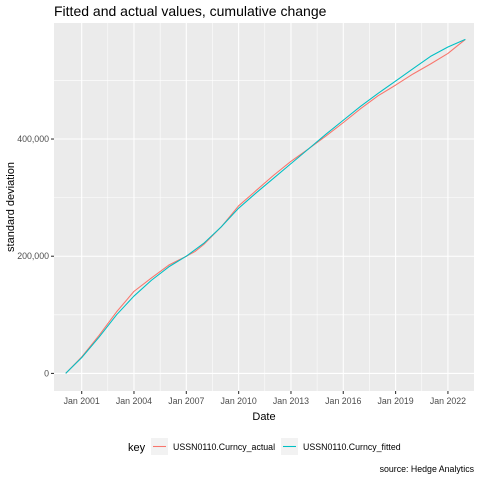  Describe the element at coordinates (343, 401) in the screenshot. I see `x-tick-label: Jan 2016` at that location.